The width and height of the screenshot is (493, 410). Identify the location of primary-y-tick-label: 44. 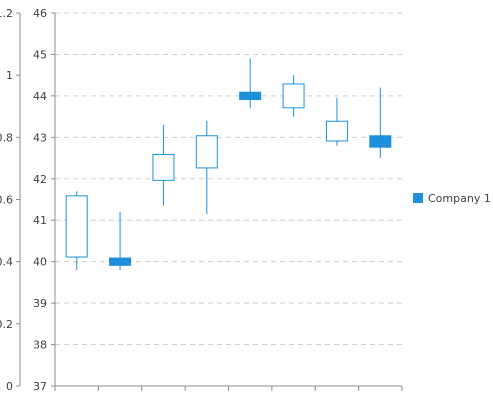
(40, 96).